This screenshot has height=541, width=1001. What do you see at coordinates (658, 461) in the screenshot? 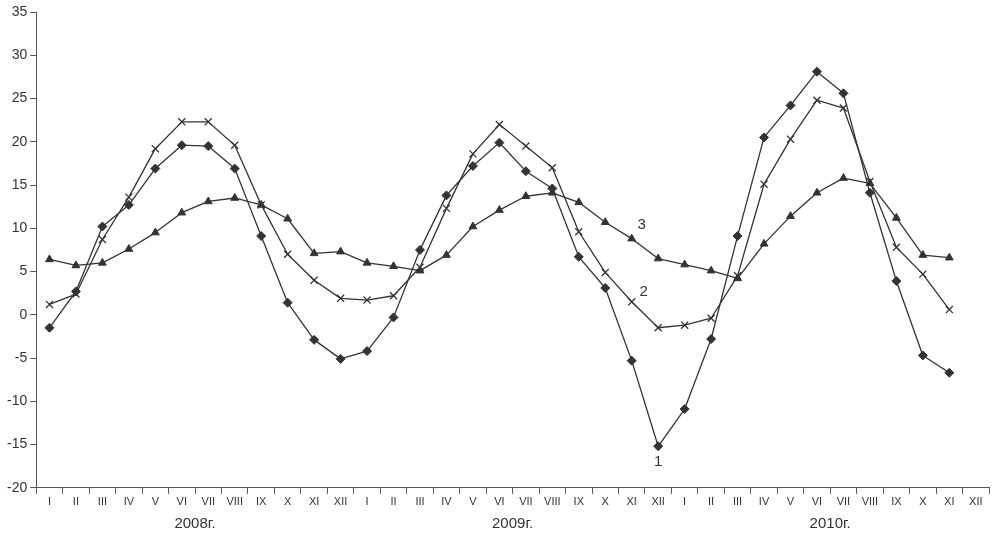
I see `series-label: 1` at bounding box center [658, 461].